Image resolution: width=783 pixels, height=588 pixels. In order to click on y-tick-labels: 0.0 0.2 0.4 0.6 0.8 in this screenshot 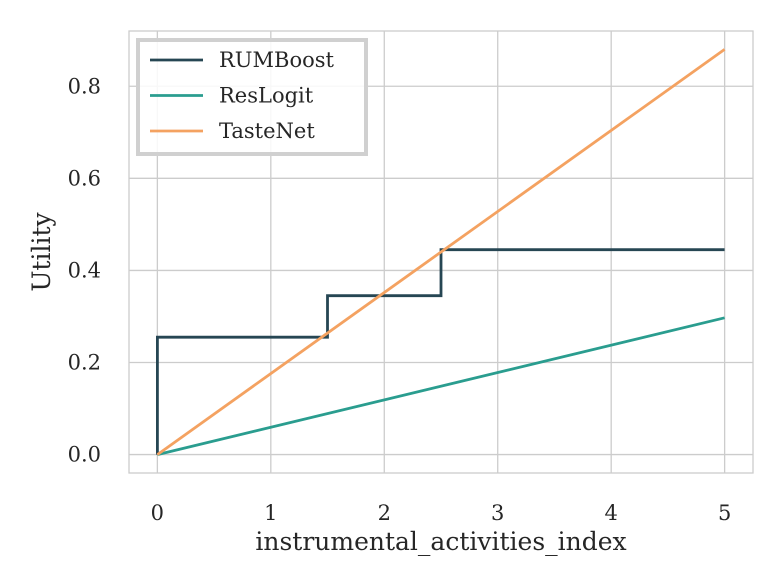, I will do `click(84, 270)`.